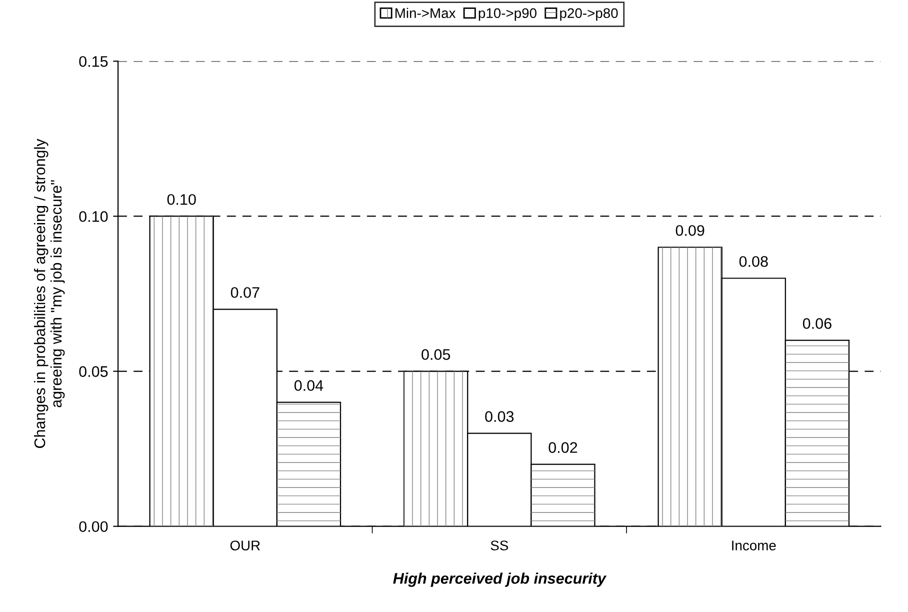  I want to click on y-tick-label: 0.10, so click(93, 216).